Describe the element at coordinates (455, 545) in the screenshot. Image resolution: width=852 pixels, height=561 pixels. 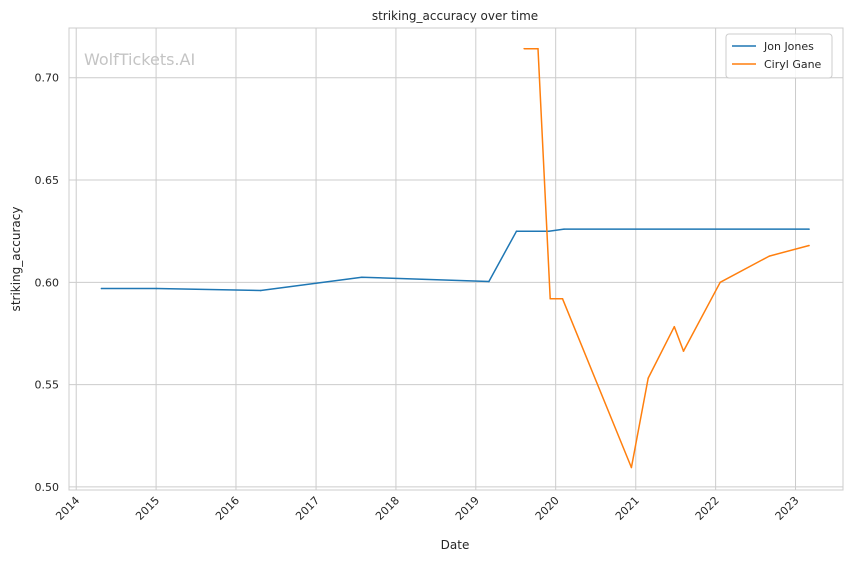
I see `x-axis-label: Date` at that location.